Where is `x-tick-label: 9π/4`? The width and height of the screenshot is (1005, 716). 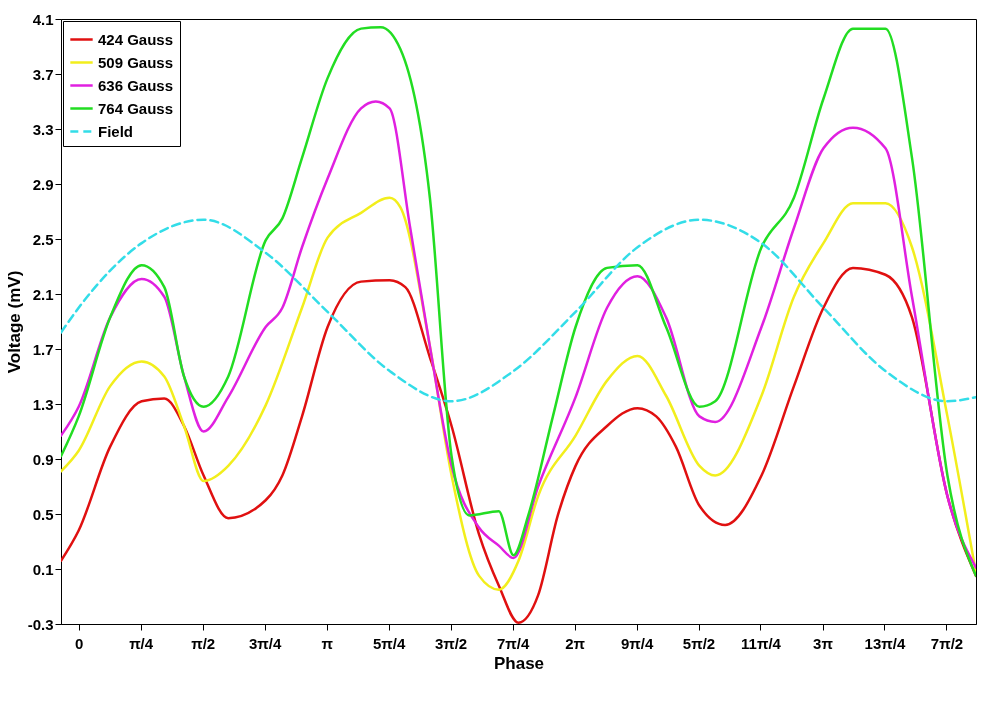
x-tick-label: 9π/4 is located at coordinates (637, 643).